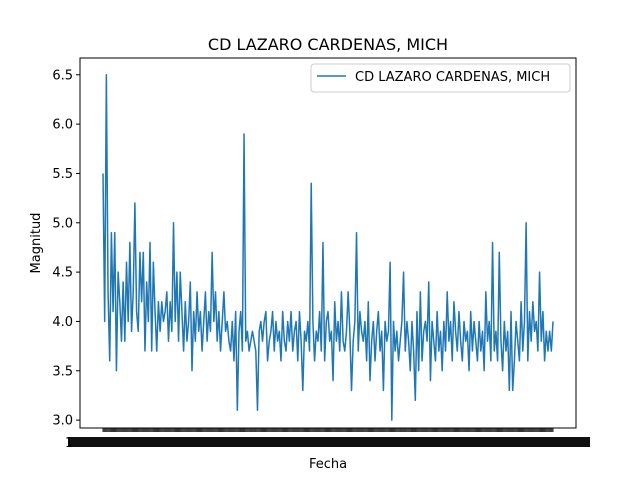  What do you see at coordinates (62, 371) in the screenshot?
I see `y-tick-label: 3.5` at bounding box center [62, 371].